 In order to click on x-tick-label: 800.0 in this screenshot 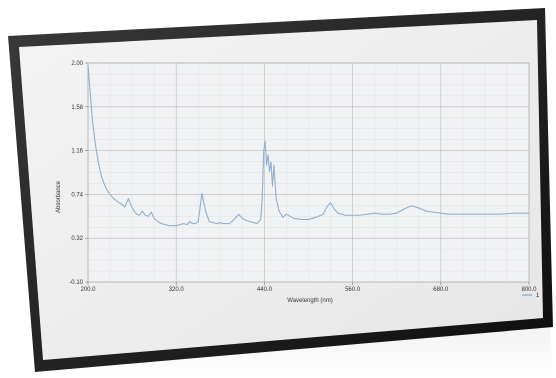, I will do `click(529, 290)`.